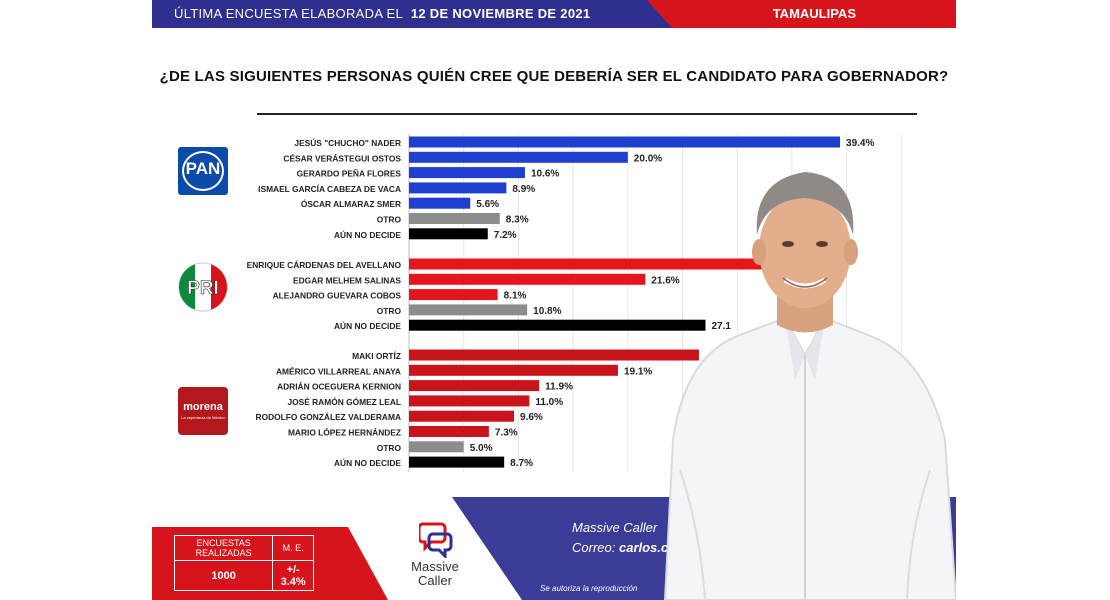 This screenshot has height=600, width=1110. Describe the element at coordinates (505, 235) in the screenshot. I see `bar-value-label: 7.2%` at that location.